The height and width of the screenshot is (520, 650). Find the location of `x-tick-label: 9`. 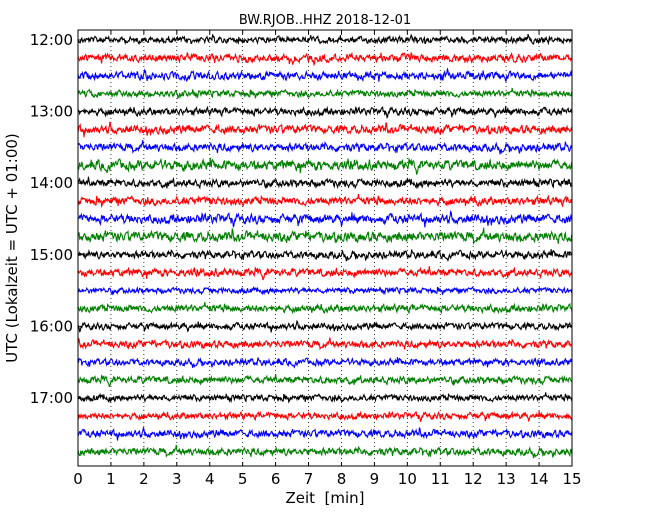

x-tick-label: 9 is located at coordinates (375, 479).